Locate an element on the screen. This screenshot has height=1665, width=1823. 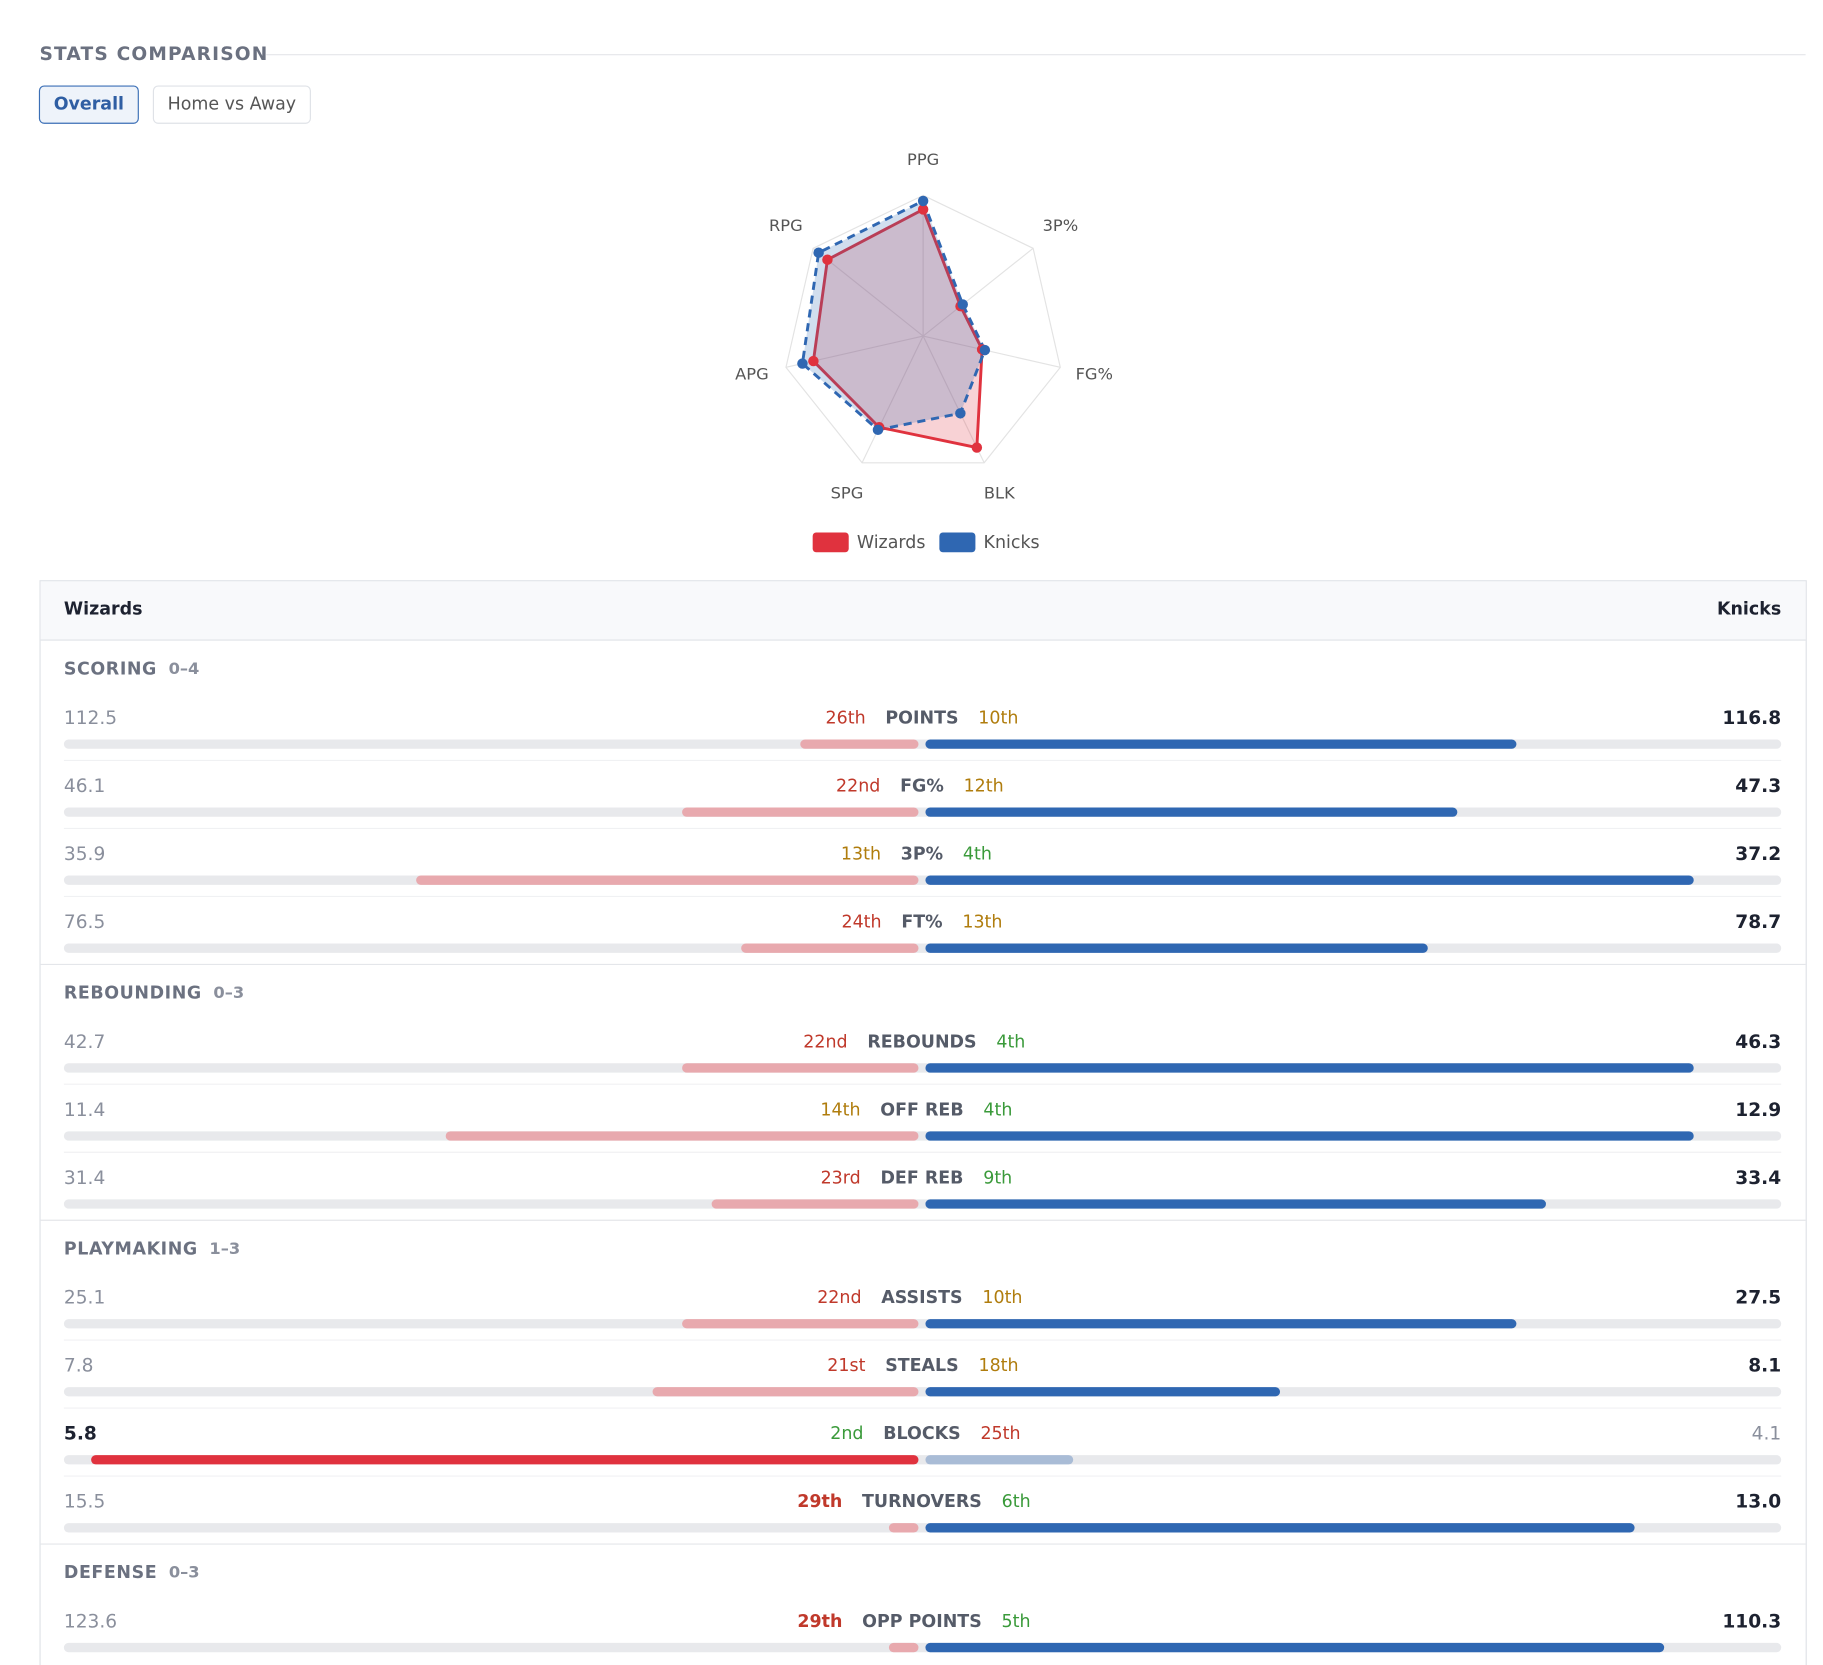
tab-label: Overall is located at coordinates (89, 105).